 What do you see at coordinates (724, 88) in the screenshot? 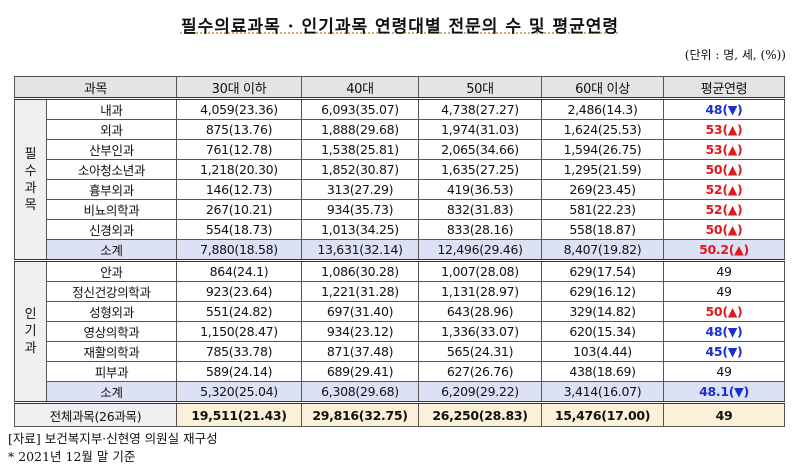
I see `header-avg-age: 평균연령` at bounding box center [724, 88].